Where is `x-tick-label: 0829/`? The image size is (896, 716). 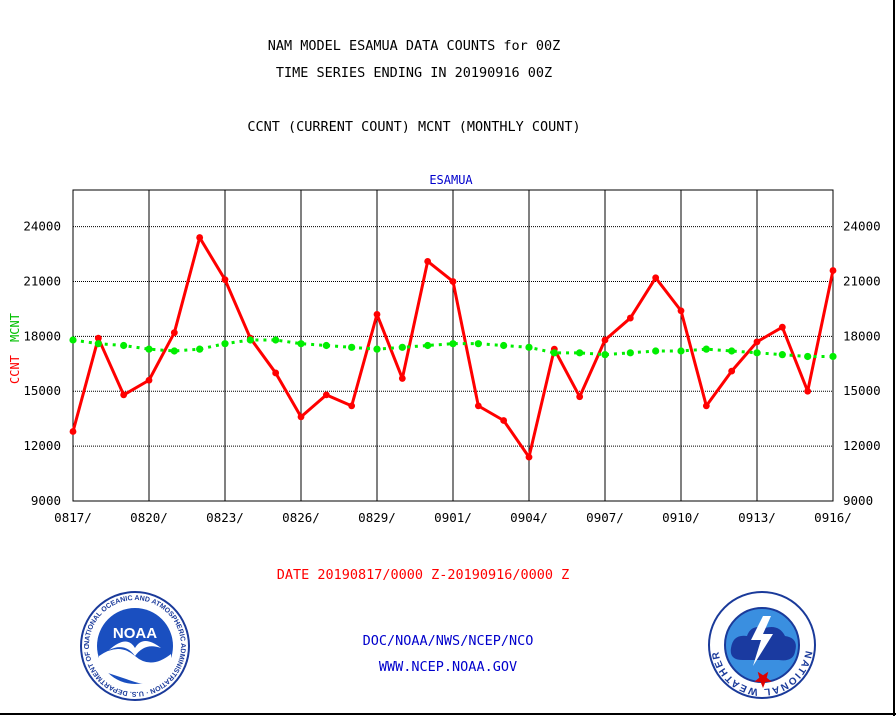 x-tick-label: 0829/ is located at coordinates (377, 517).